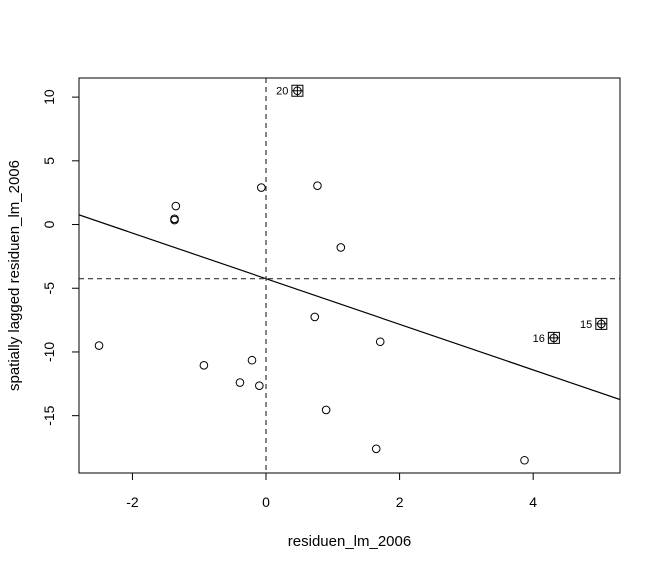 This screenshot has height=571, width=660. What do you see at coordinates (49, 288) in the screenshot?
I see `y-tick-label: -5` at bounding box center [49, 288].